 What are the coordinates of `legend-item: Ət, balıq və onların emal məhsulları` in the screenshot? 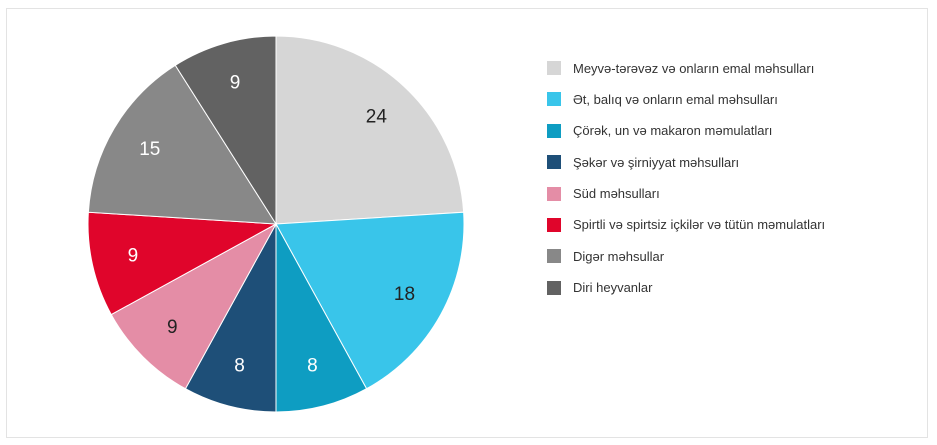 It's located at (686, 99).